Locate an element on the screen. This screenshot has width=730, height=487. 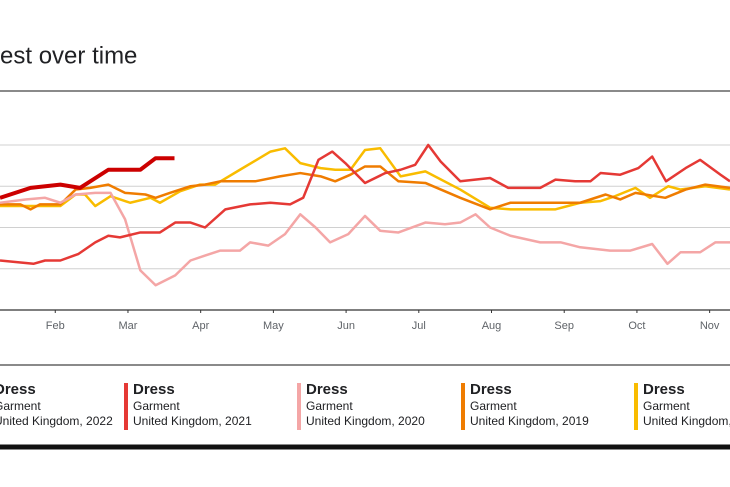
legend-region: United Kingdom, 2021 is located at coordinates (192, 421).